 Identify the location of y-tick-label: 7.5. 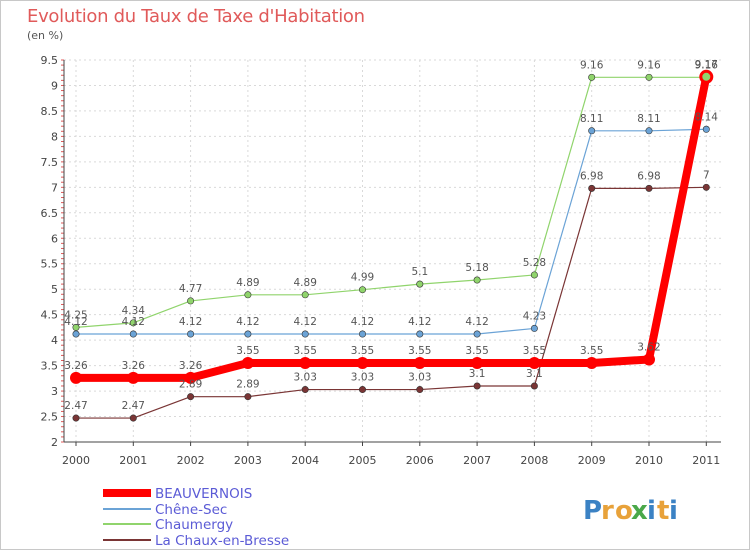
(50, 162).